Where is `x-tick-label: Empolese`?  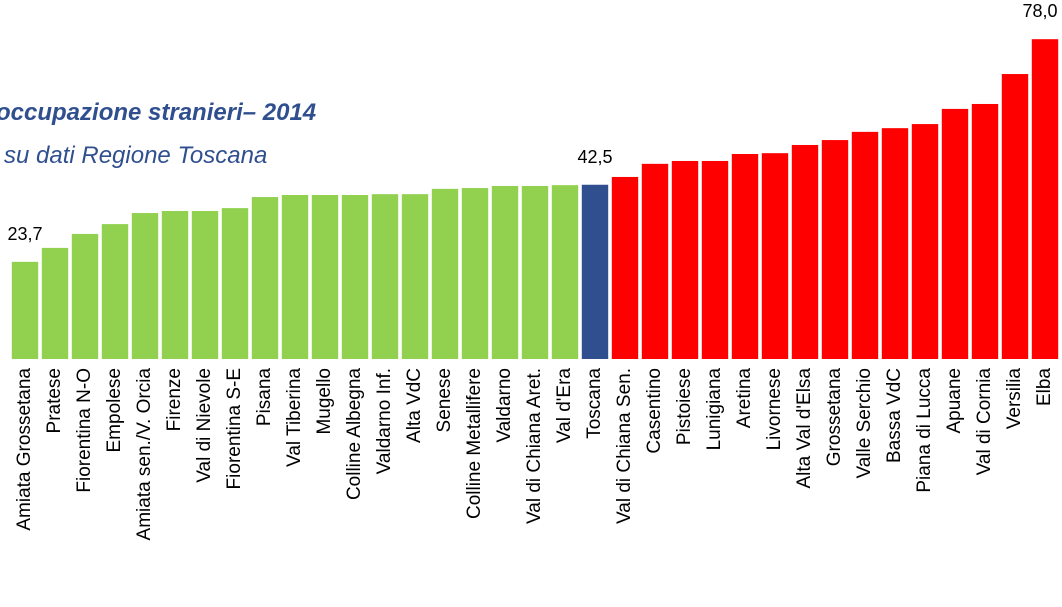 x-tick-label: Empolese is located at coordinates (114, 410).